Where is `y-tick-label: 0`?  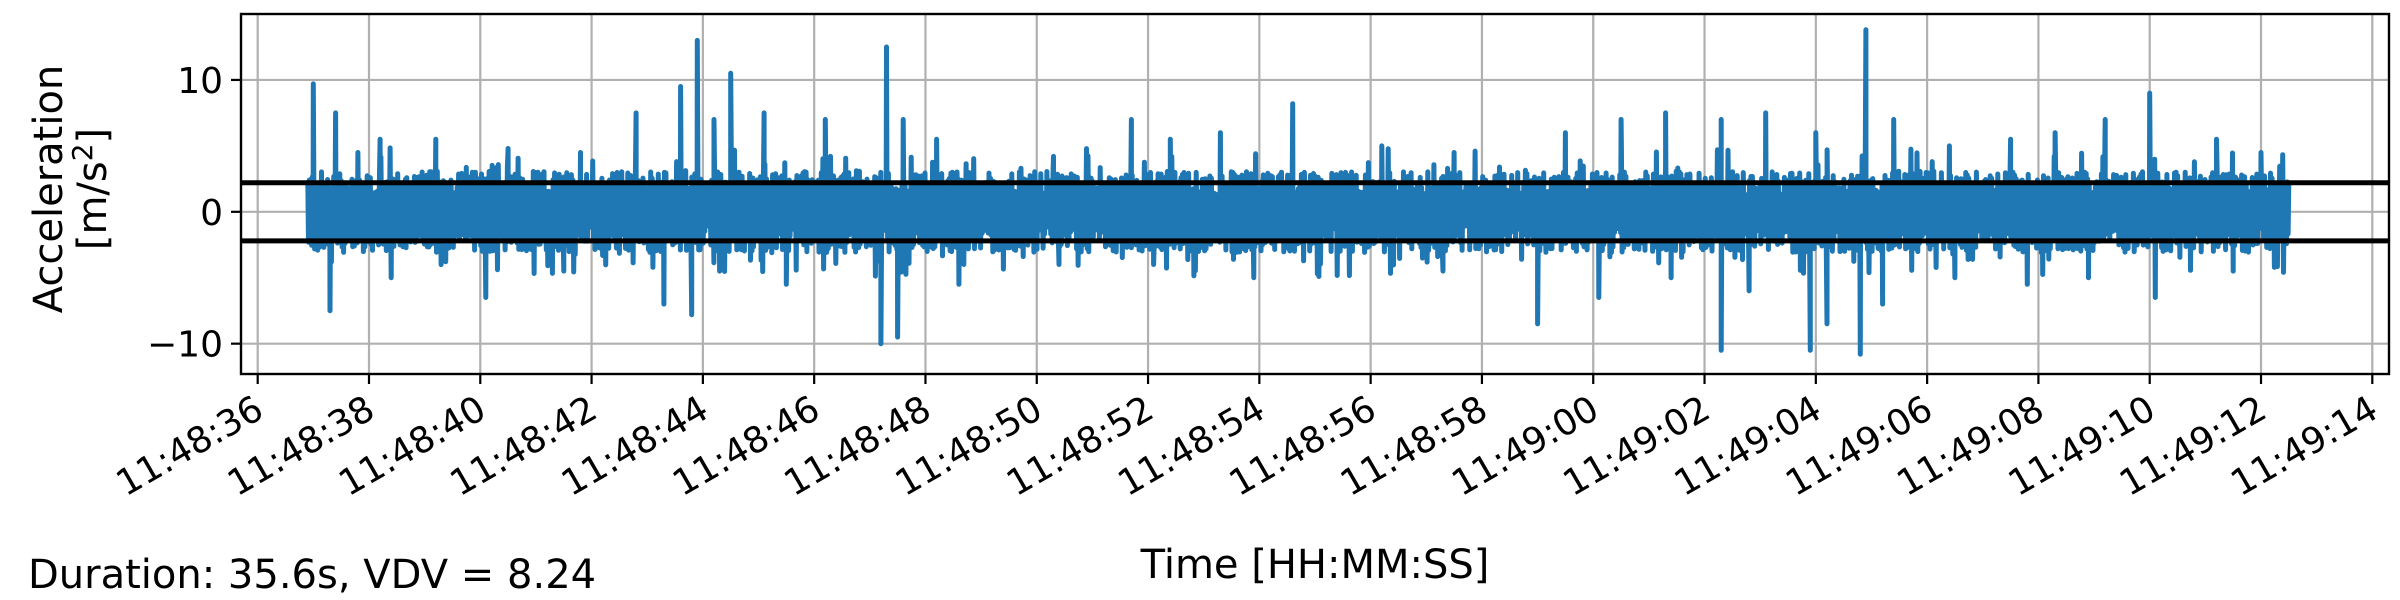 y-tick-label: 0 is located at coordinates (211, 213).